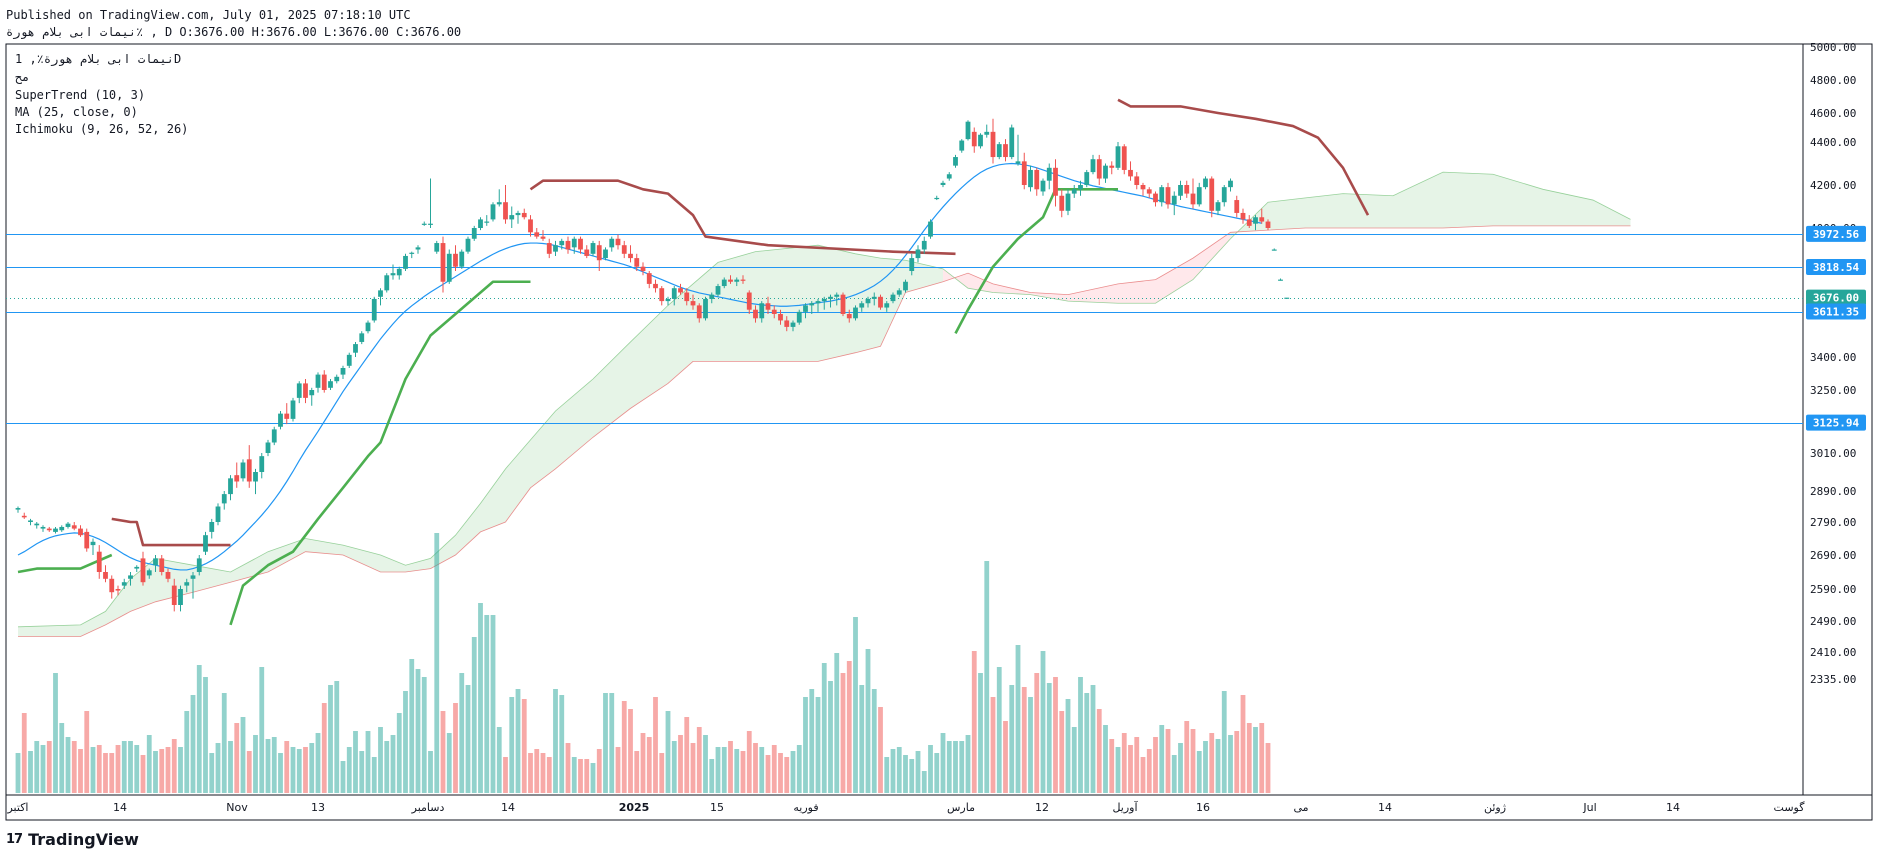  Describe the element at coordinates (1833, 621) in the screenshot. I see `y-tick-label: 2490.00` at that location.